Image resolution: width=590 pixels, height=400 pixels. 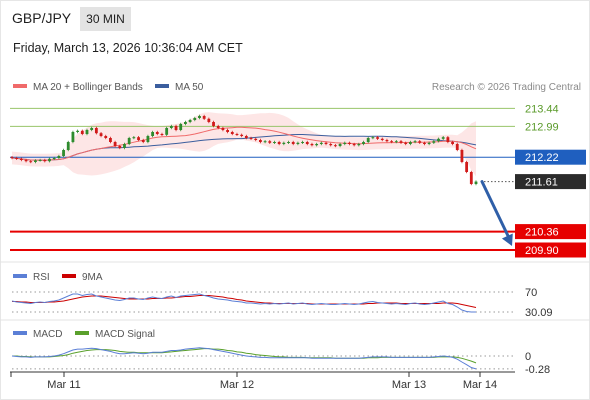 I want to click on level-tag-212.22, so click(x=550, y=157).